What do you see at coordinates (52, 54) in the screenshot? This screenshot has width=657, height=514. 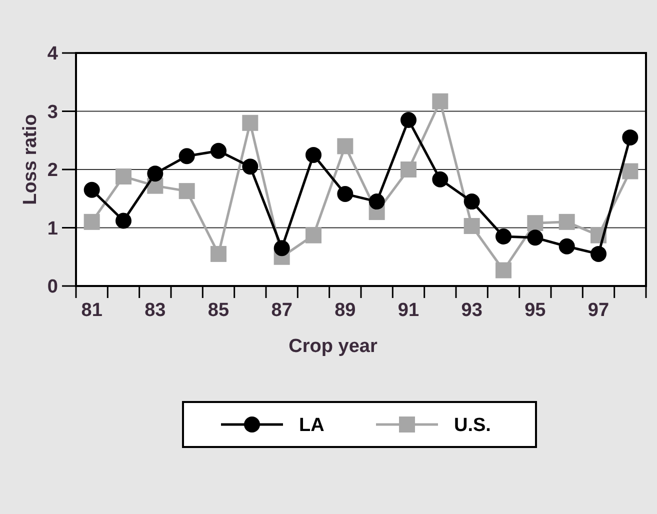 I see `y-tick-label: 4` at bounding box center [52, 54].